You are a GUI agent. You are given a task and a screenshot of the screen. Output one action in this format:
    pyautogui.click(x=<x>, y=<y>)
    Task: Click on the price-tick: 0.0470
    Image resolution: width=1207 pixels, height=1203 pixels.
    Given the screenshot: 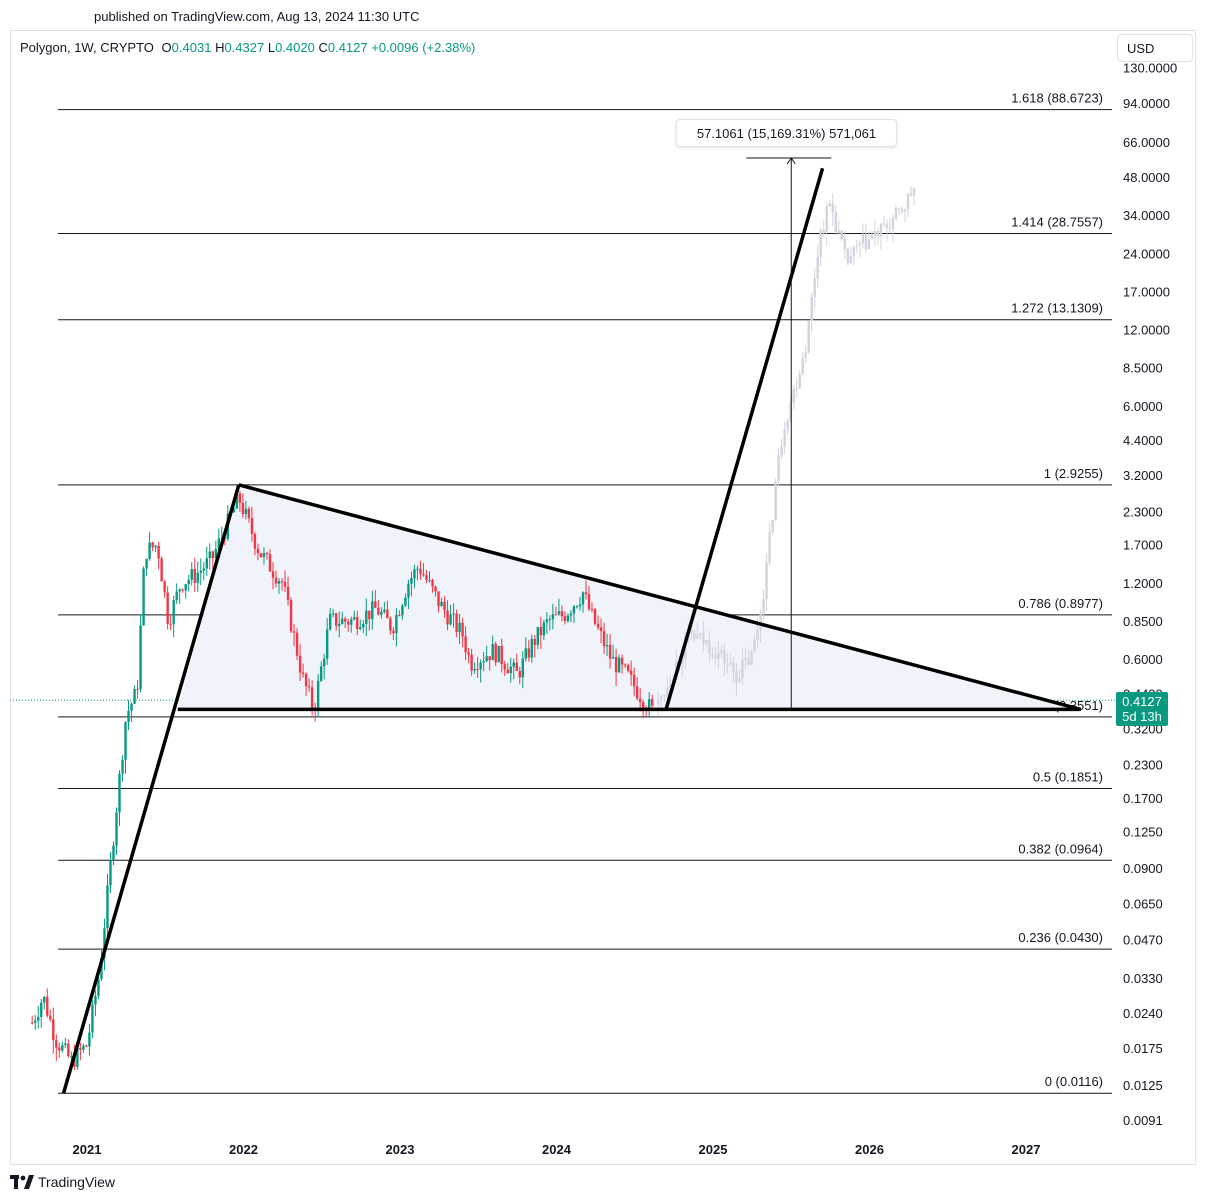 What is the action you would take?
    pyautogui.click(x=1143, y=939)
    